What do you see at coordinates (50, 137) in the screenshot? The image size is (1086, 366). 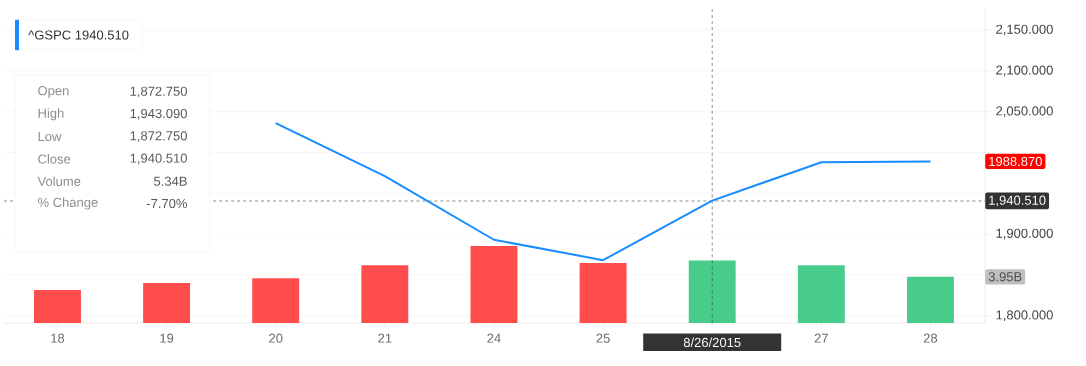 I see `annotation: Low` at bounding box center [50, 137].